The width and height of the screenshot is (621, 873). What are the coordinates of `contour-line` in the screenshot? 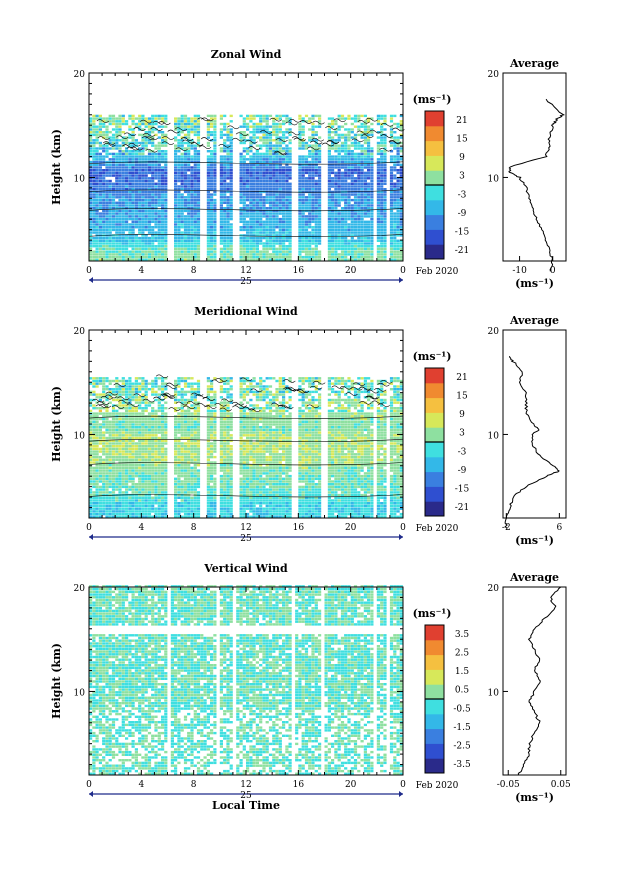 It's located at (109, 145).